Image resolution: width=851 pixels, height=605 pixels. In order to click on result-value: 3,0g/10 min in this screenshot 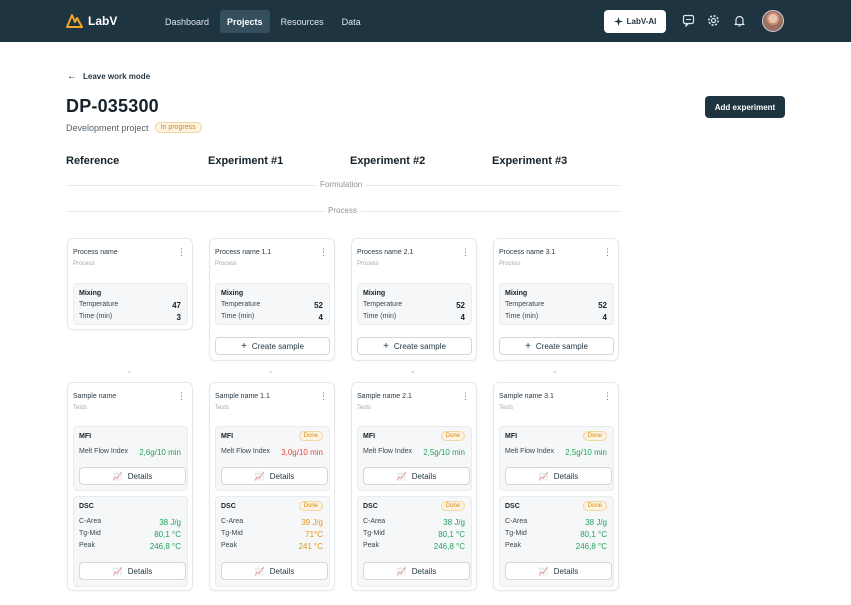, I will do `click(302, 452)`.